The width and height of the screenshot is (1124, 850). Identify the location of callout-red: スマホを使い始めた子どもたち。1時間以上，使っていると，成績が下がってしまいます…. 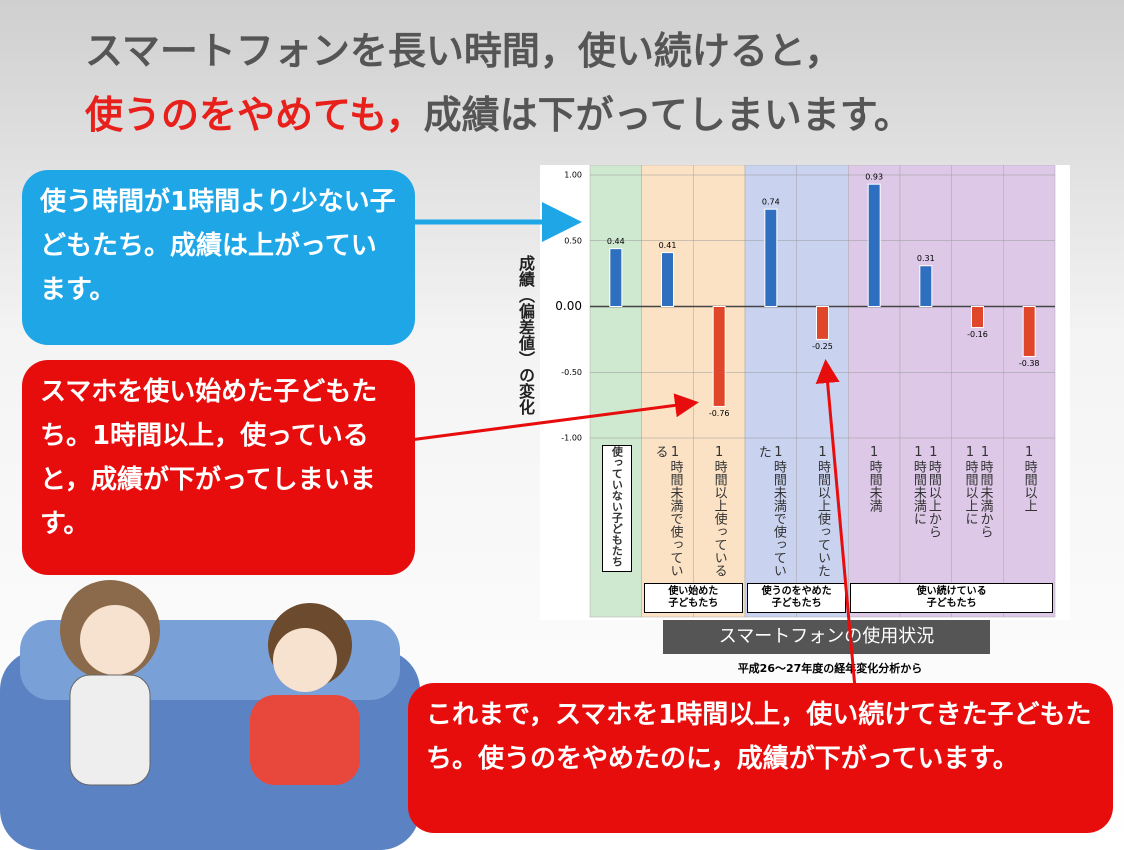
(218, 467).